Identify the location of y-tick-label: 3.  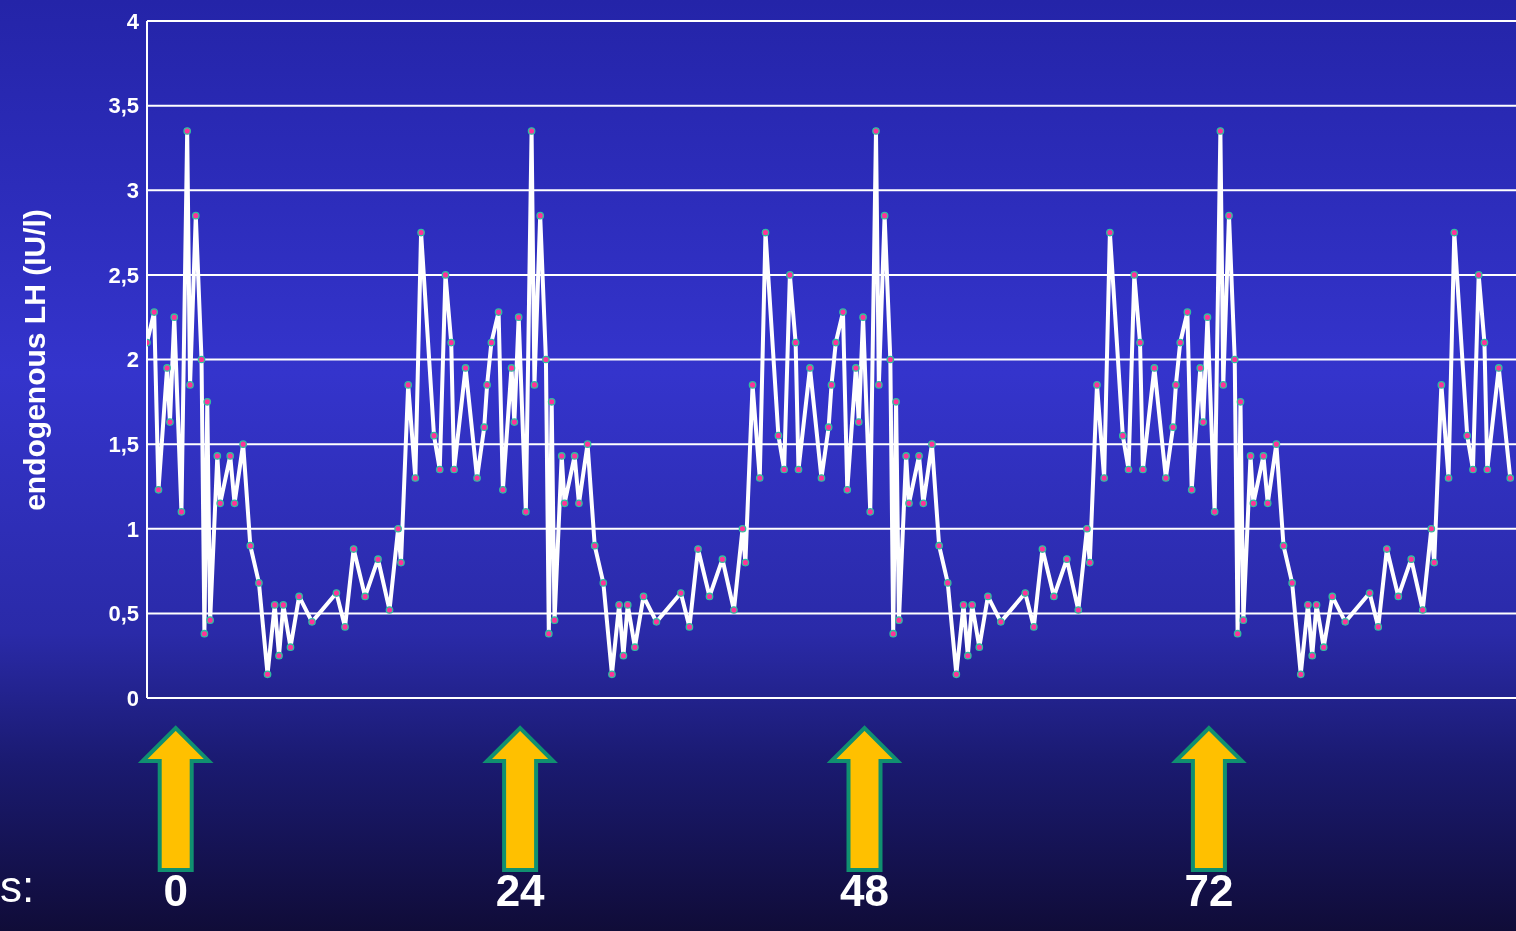
(132, 191).